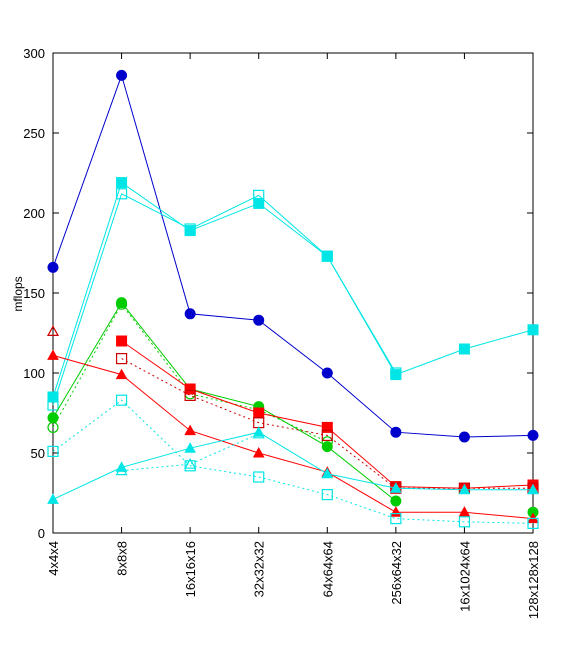  What do you see at coordinates (464, 576) in the screenshot?
I see `x-tick-label: 16x1024x64` at bounding box center [464, 576].